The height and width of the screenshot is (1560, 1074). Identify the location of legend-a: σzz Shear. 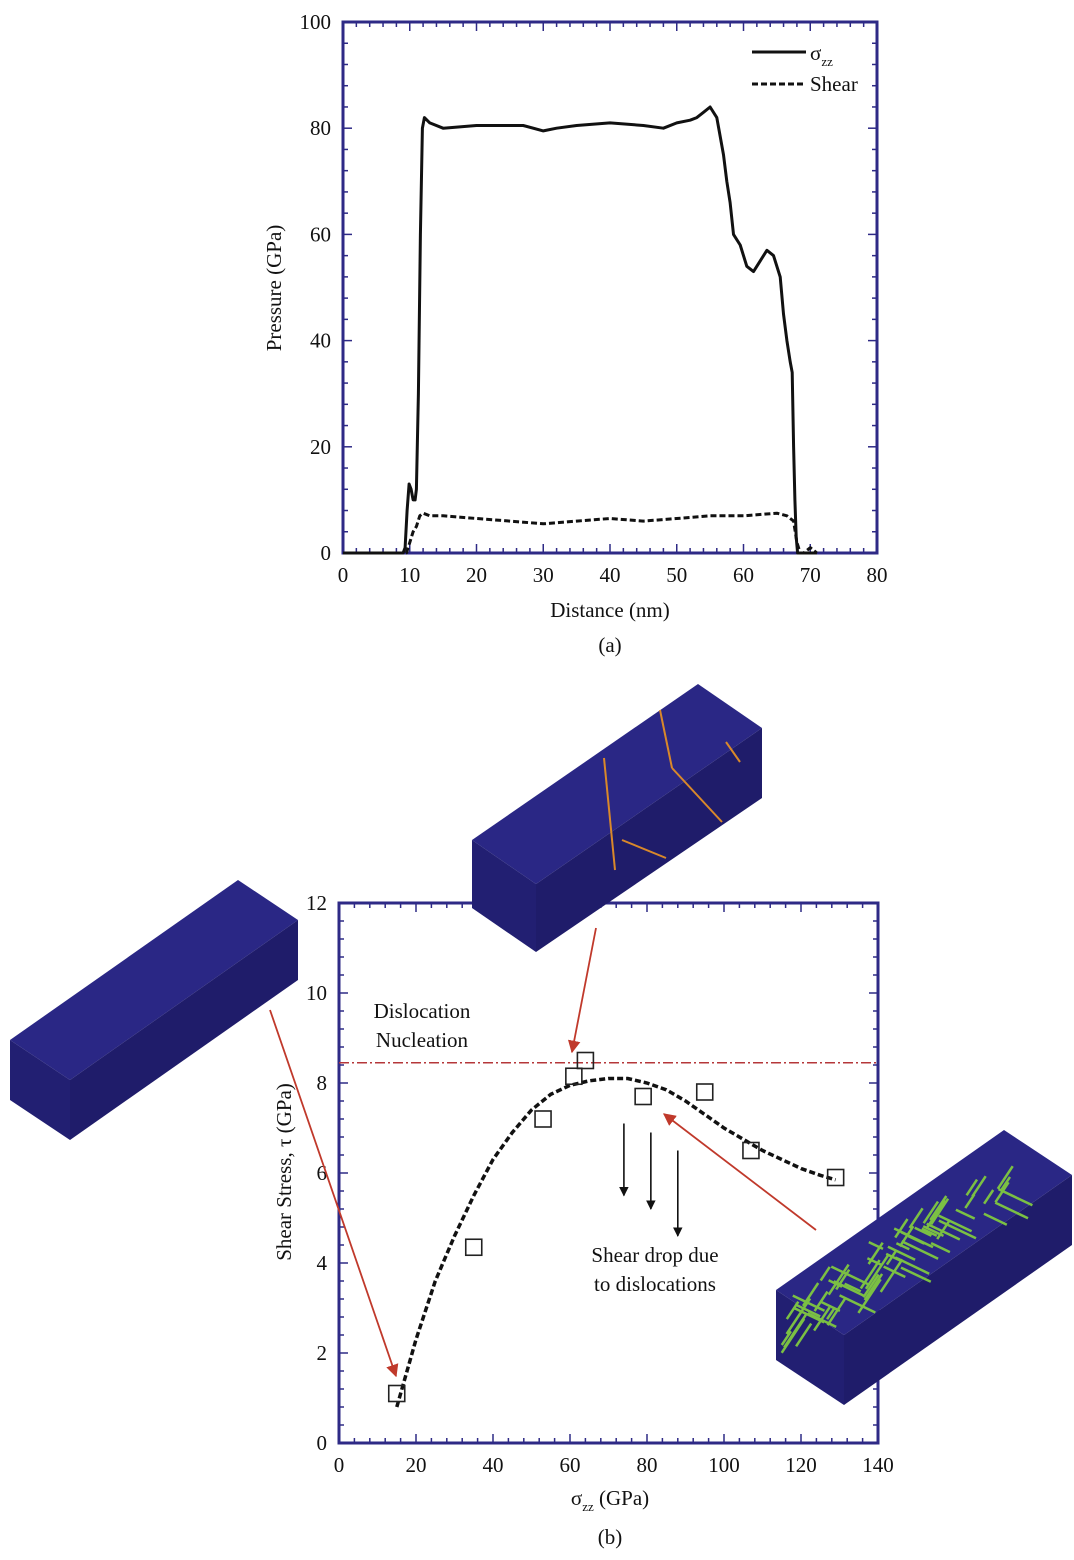
(805, 68).